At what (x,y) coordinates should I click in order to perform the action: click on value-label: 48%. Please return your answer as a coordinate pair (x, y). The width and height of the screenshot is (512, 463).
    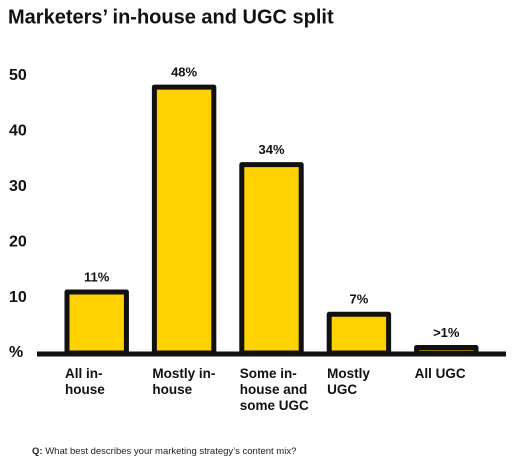
    Looking at the image, I should click on (184, 72).